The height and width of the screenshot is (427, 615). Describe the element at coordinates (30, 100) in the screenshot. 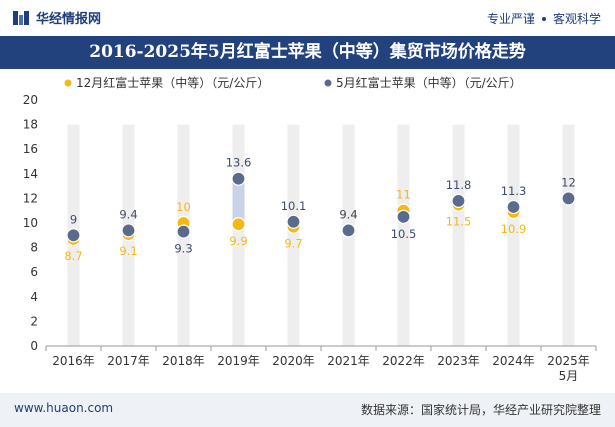

I see `y-tick-label: 20` at that location.